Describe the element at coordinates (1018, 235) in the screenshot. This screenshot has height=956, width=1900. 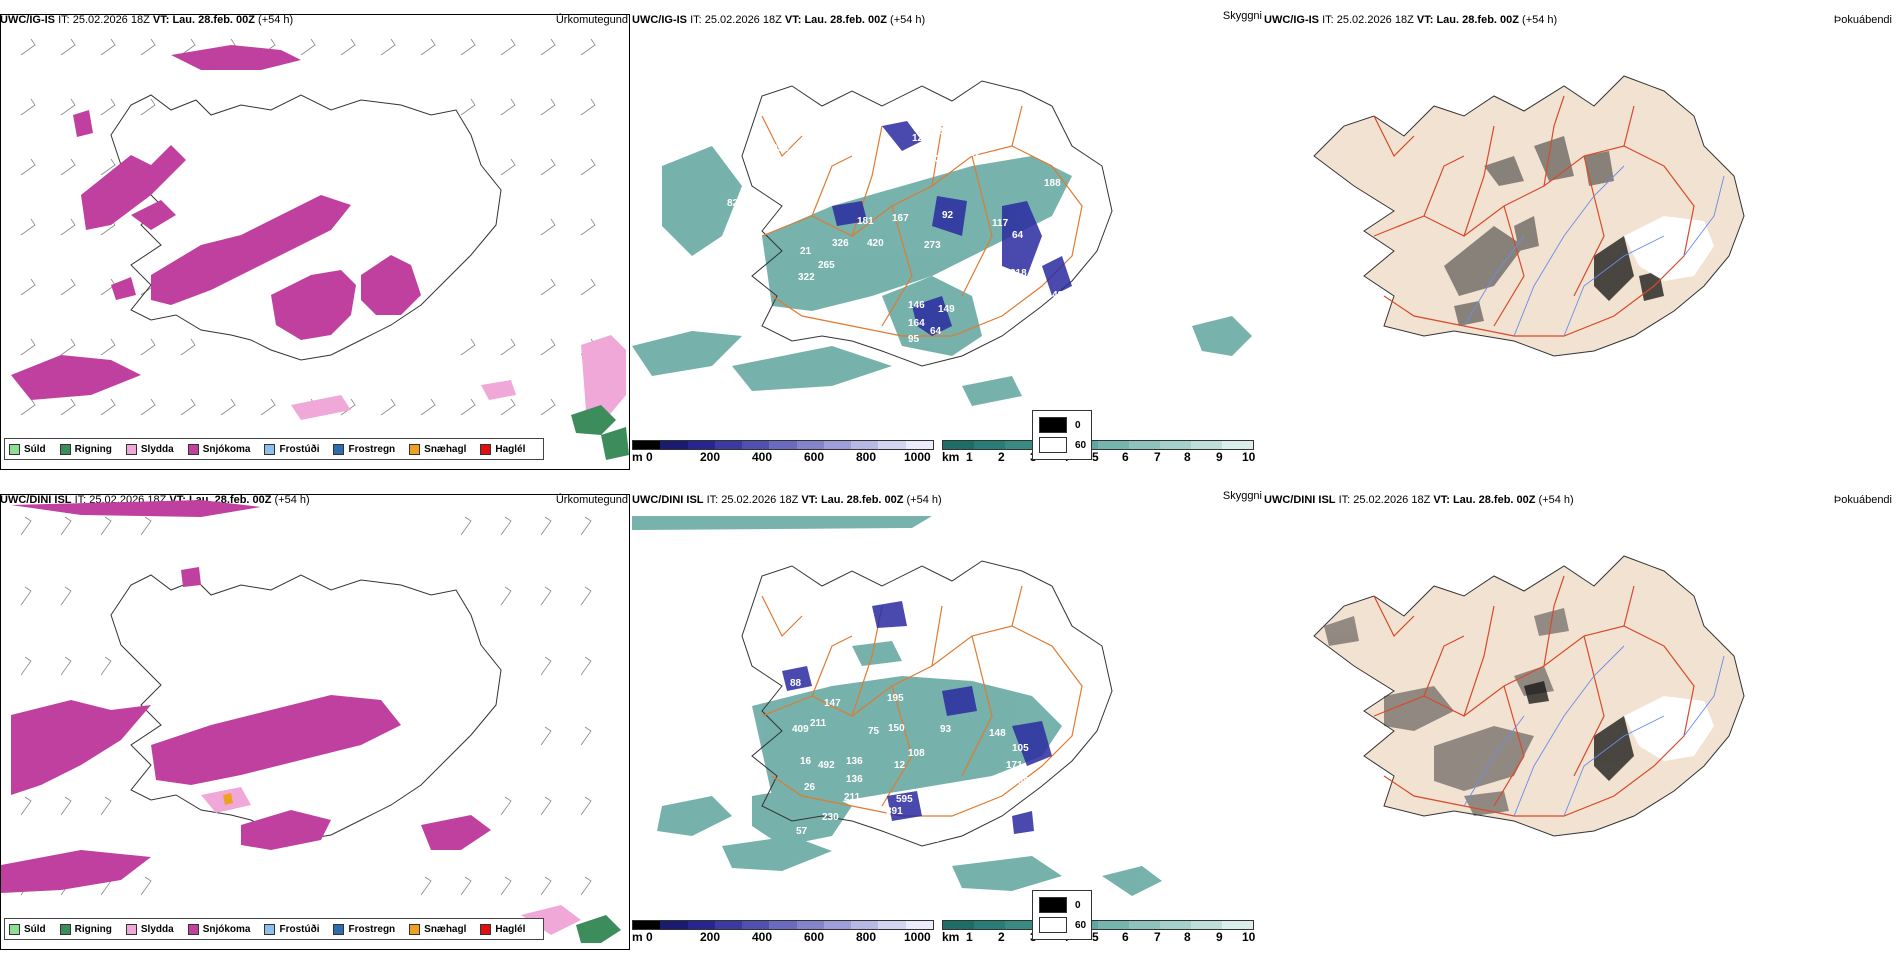
I see `ceiling-label: 64` at that location.